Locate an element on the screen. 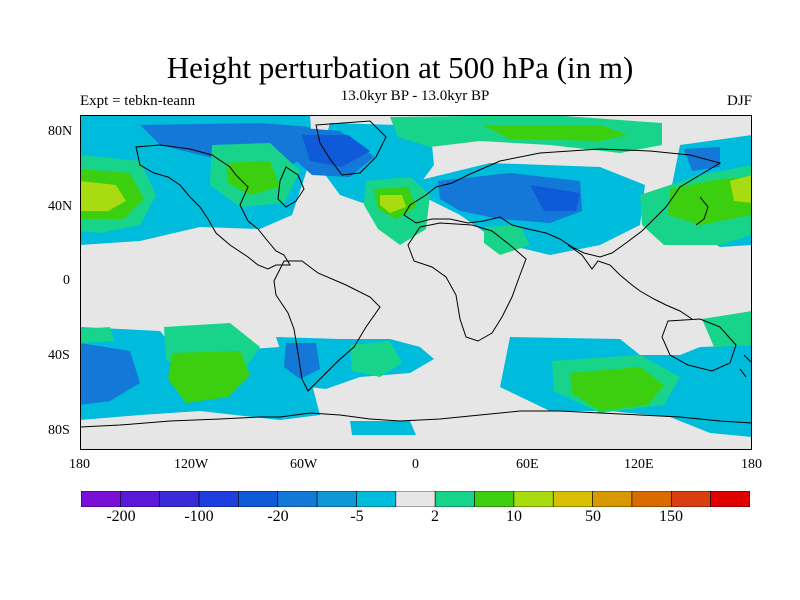 The width and height of the screenshot is (800, 600). contour-canada-dark-blue is located at coordinates (336, 151).